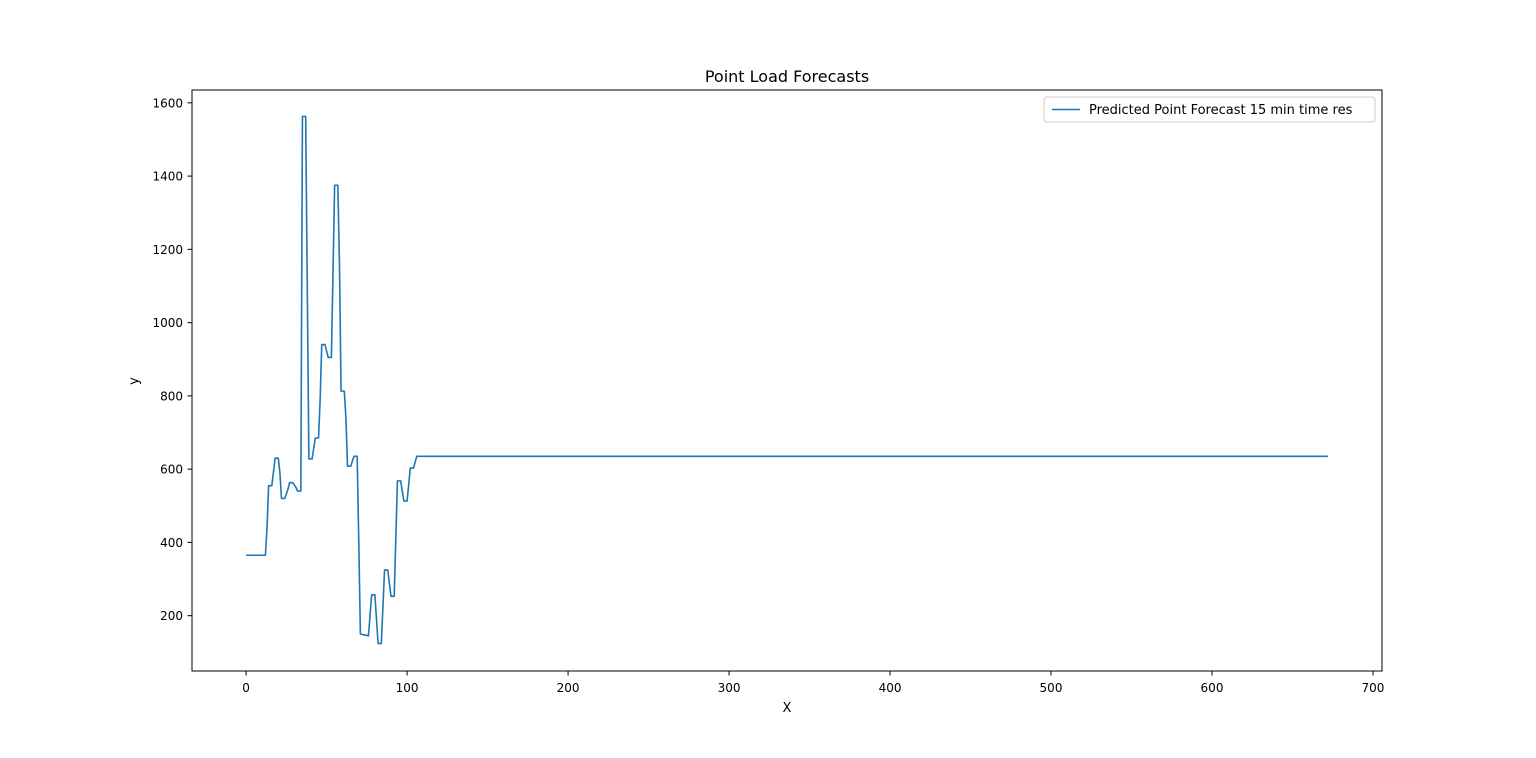  I want to click on legend-box, so click(1209, 109).